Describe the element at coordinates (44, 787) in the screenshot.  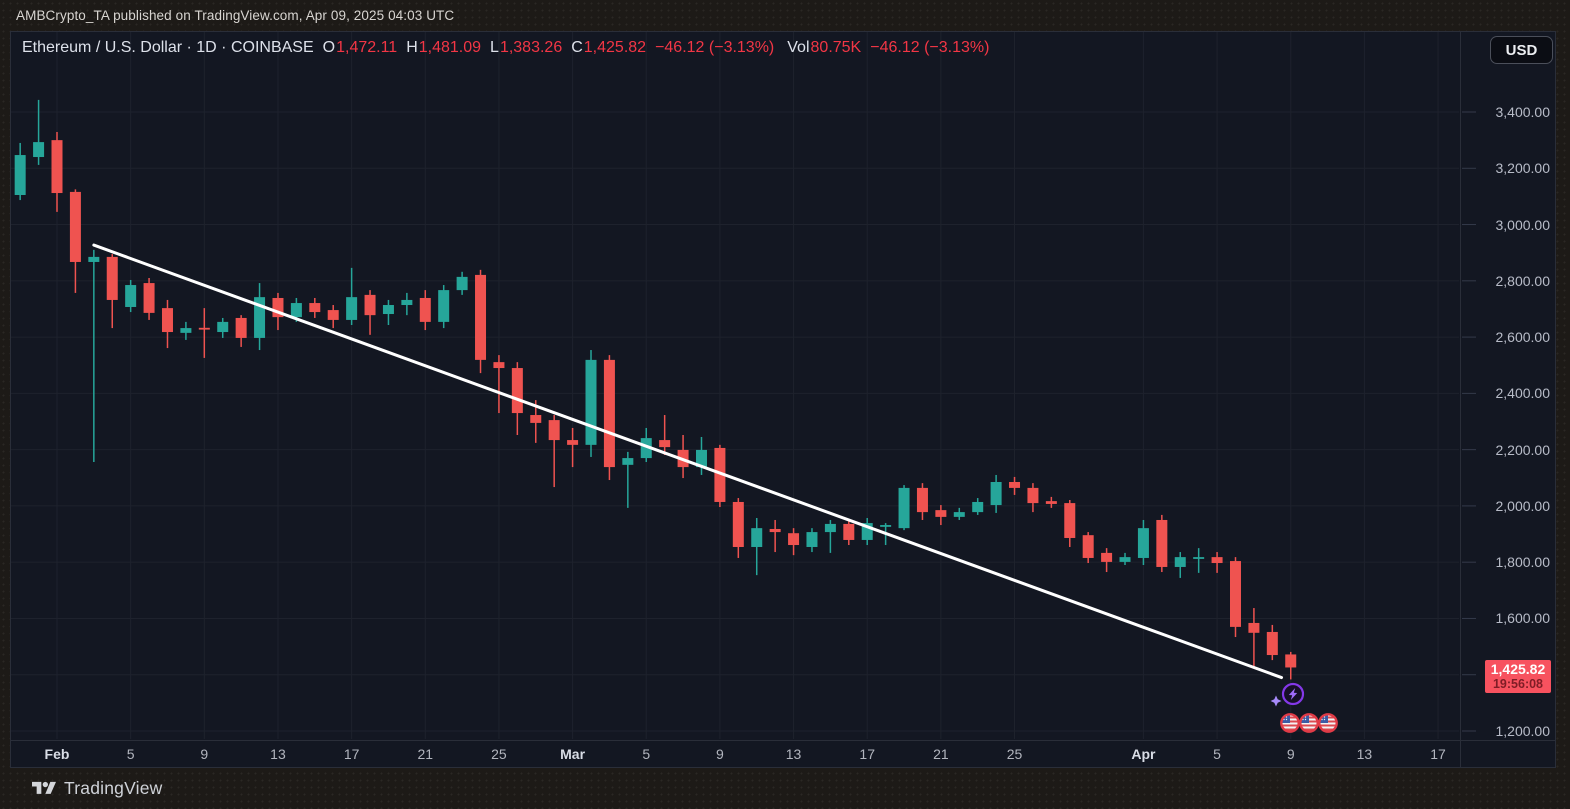
I see `tradingview-logo-icon` at that location.